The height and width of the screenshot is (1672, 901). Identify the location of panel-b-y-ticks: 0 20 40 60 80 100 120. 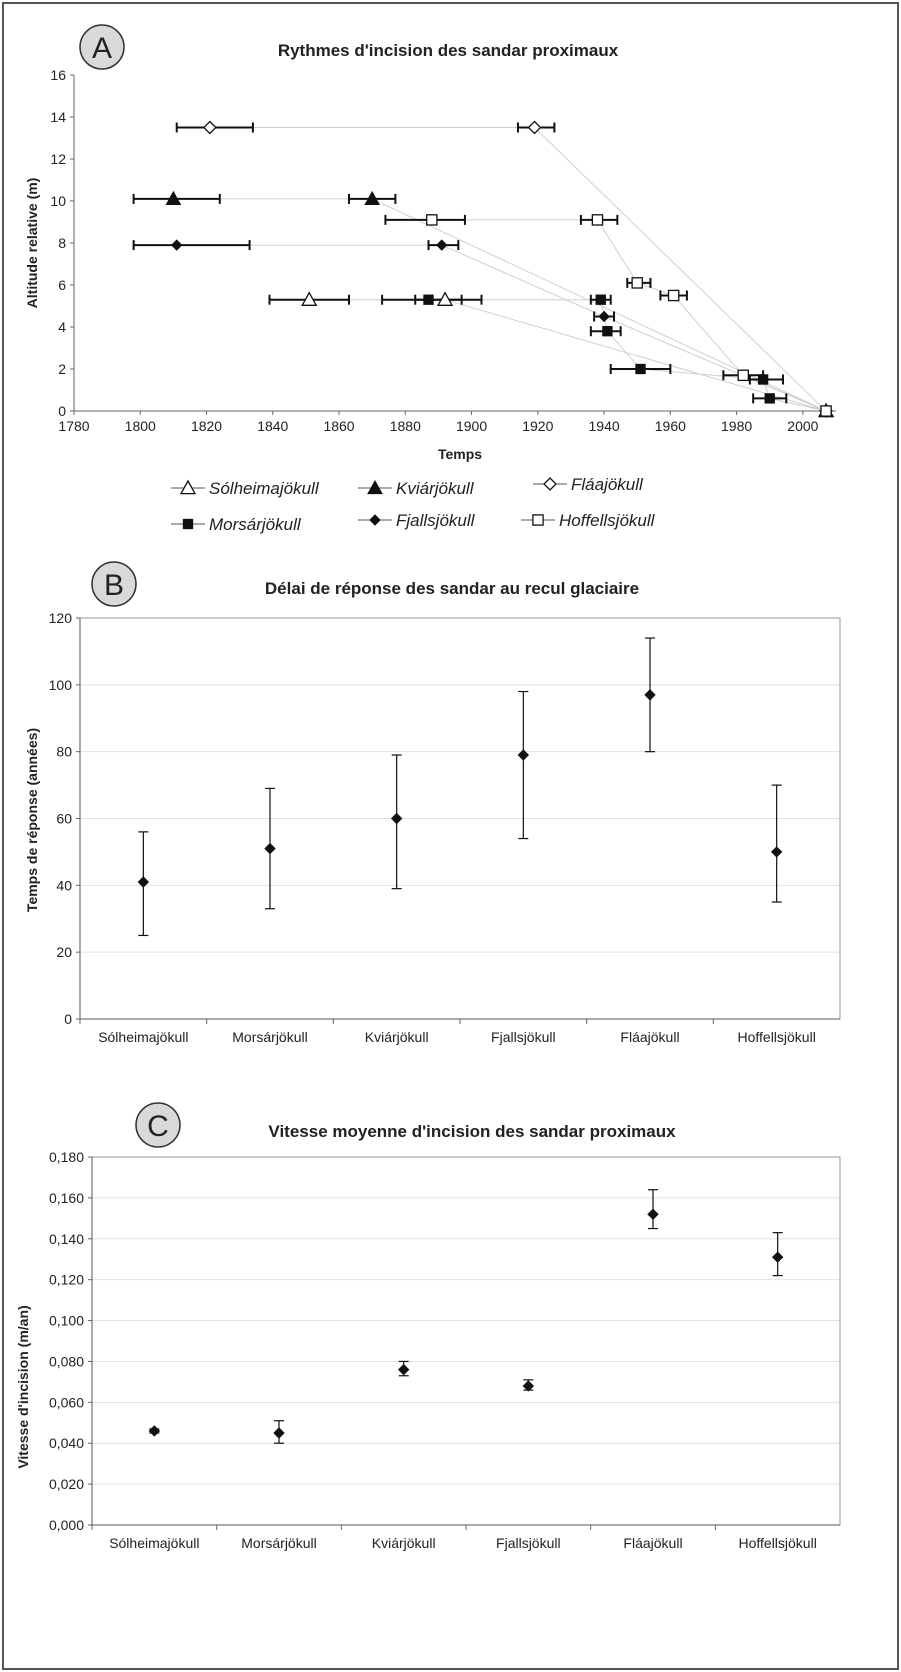
(64, 818).